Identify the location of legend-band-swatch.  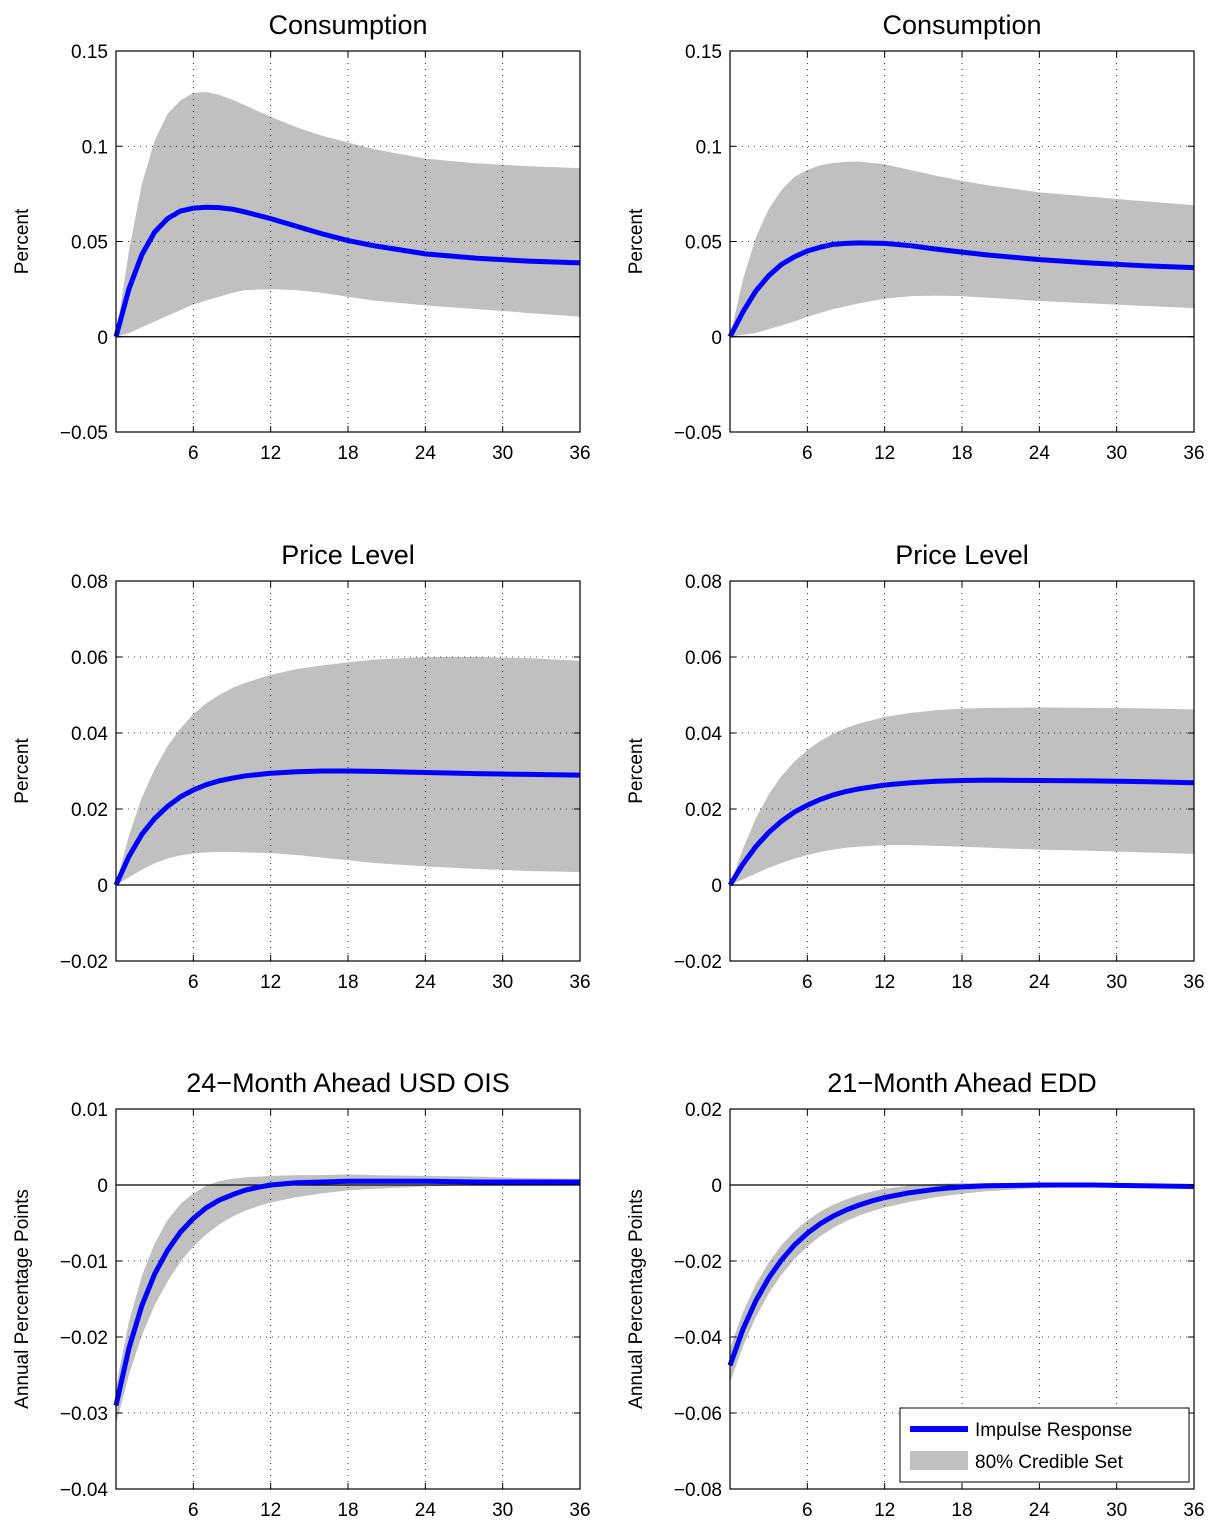
(939, 1460).